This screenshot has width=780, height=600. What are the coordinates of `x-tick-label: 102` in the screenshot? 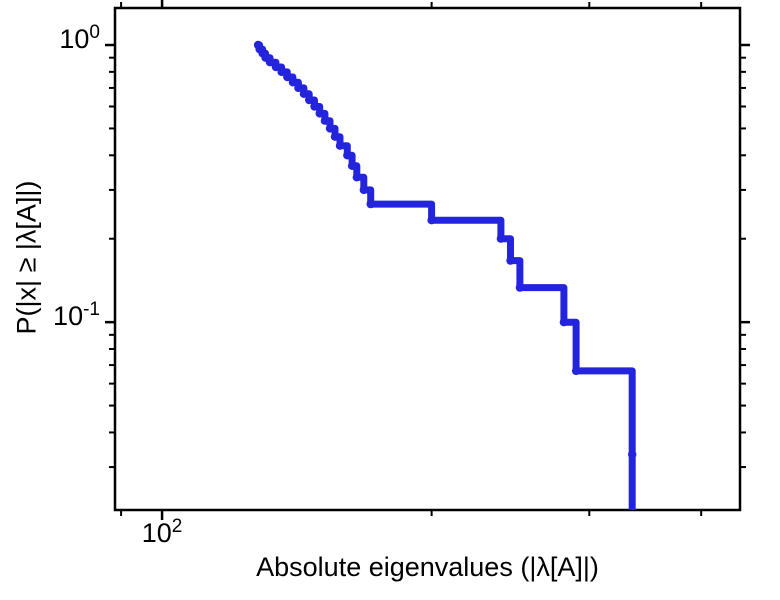 It's located at (162, 531).